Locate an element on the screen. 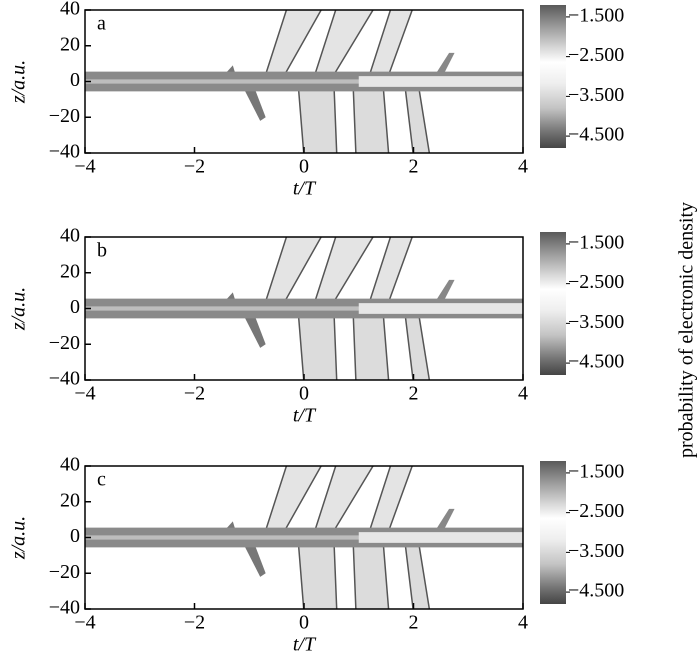 The height and width of the screenshot is (668, 700). panel-label: a is located at coordinates (101, 24).